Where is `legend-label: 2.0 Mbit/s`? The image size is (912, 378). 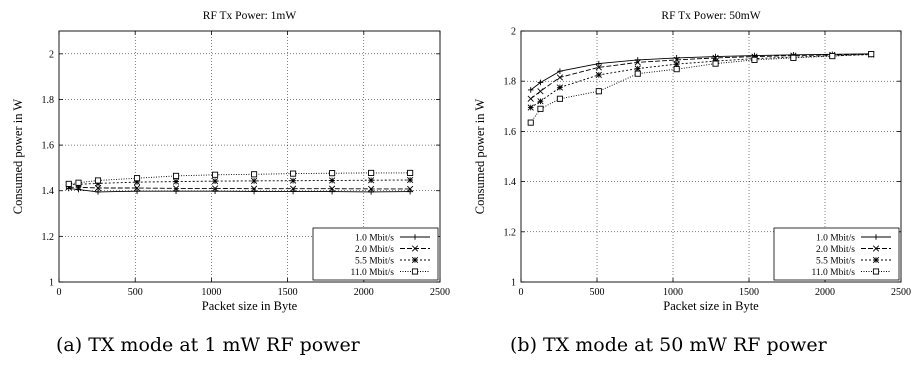
legend-label: 2.0 Mbit/s is located at coordinates (835, 250).